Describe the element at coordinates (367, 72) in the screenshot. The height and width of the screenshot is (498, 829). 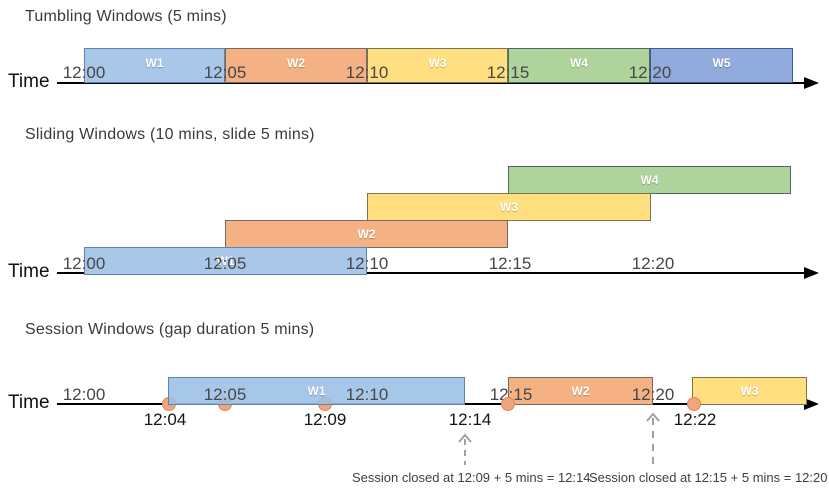
I see `tumbling-tick-1210: 12:10` at that location.